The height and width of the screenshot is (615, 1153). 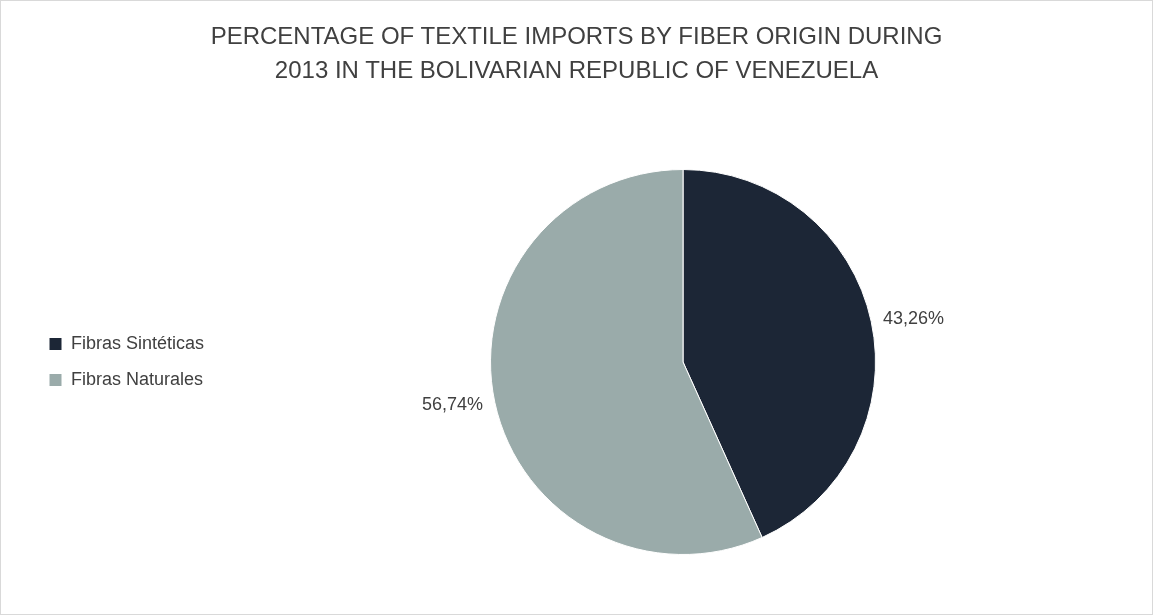 What do you see at coordinates (576, 53) in the screenshot?
I see `chart-title: PERCENTAGE OF TEXTILE IMPORTS BY FIBER ORIGIN DURING 2013 IN THE BOLIVARIAN REPUBLIC OF VENEZUELA` at bounding box center [576, 53].